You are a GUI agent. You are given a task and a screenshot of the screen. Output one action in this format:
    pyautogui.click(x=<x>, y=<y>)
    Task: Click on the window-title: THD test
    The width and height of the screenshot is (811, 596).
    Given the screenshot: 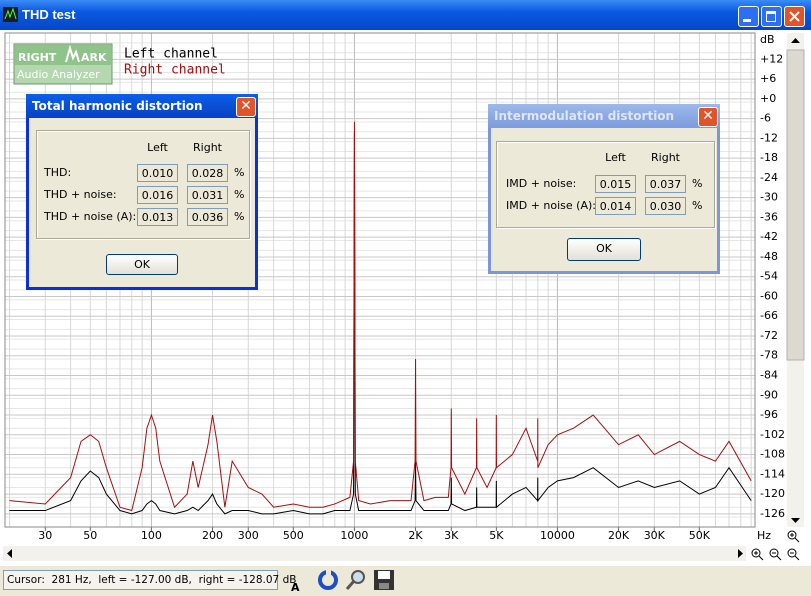 What is the action you would take?
    pyautogui.click(x=49, y=14)
    